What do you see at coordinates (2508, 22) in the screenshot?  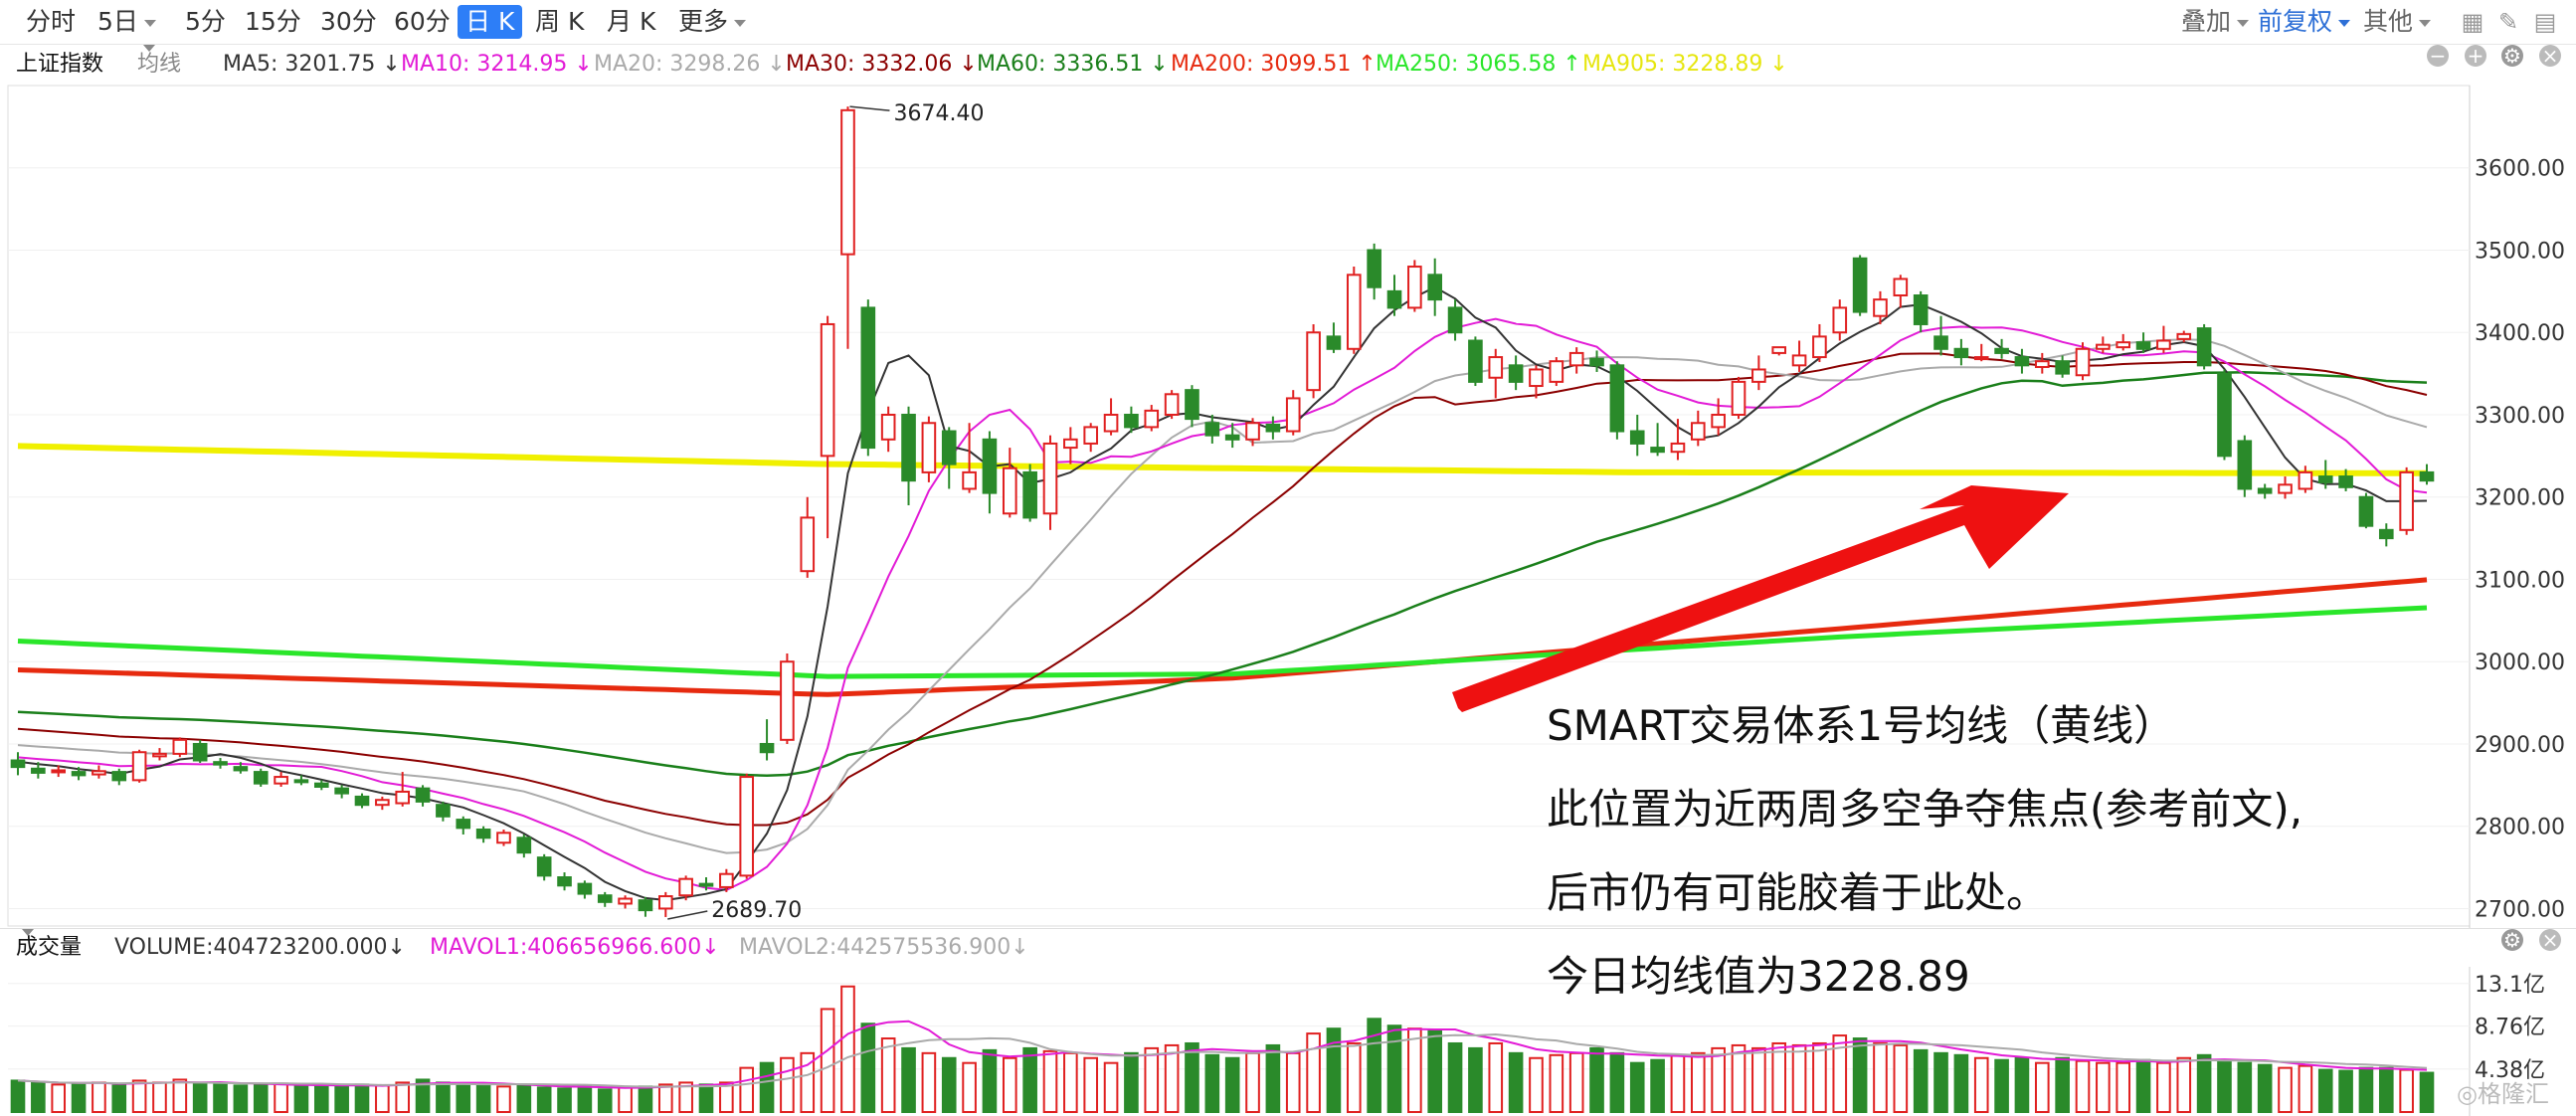 I see `brush-icon: ✎` at bounding box center [2508, 22].